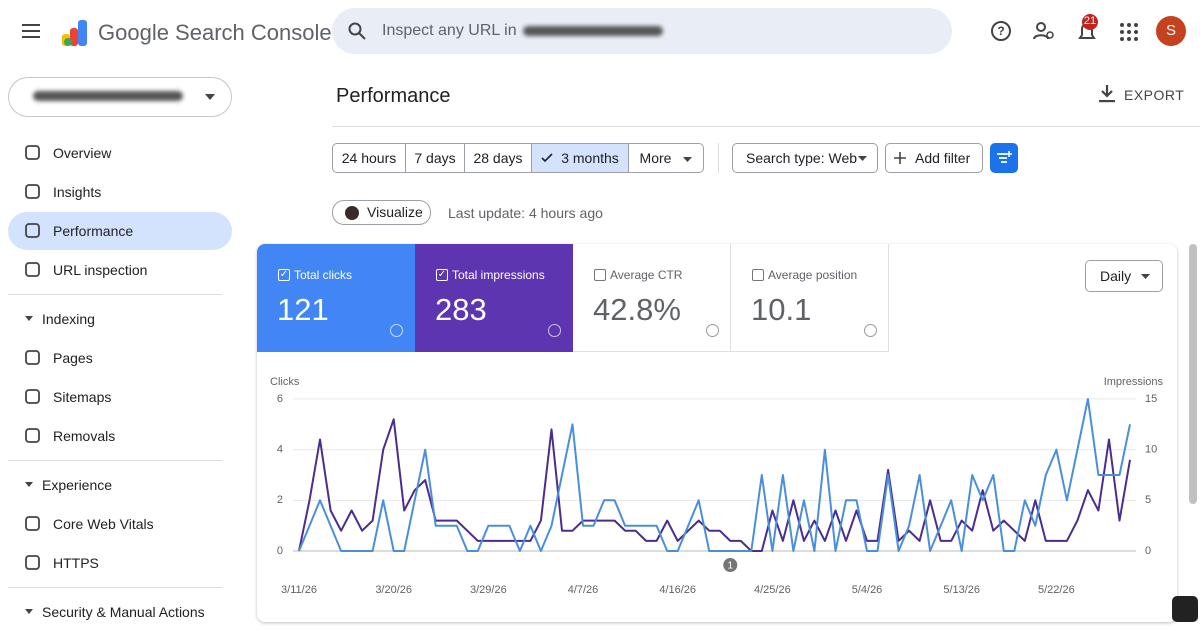 The image size is (1200, 631). I want to click on page-title: Performance, so click(393, 96).